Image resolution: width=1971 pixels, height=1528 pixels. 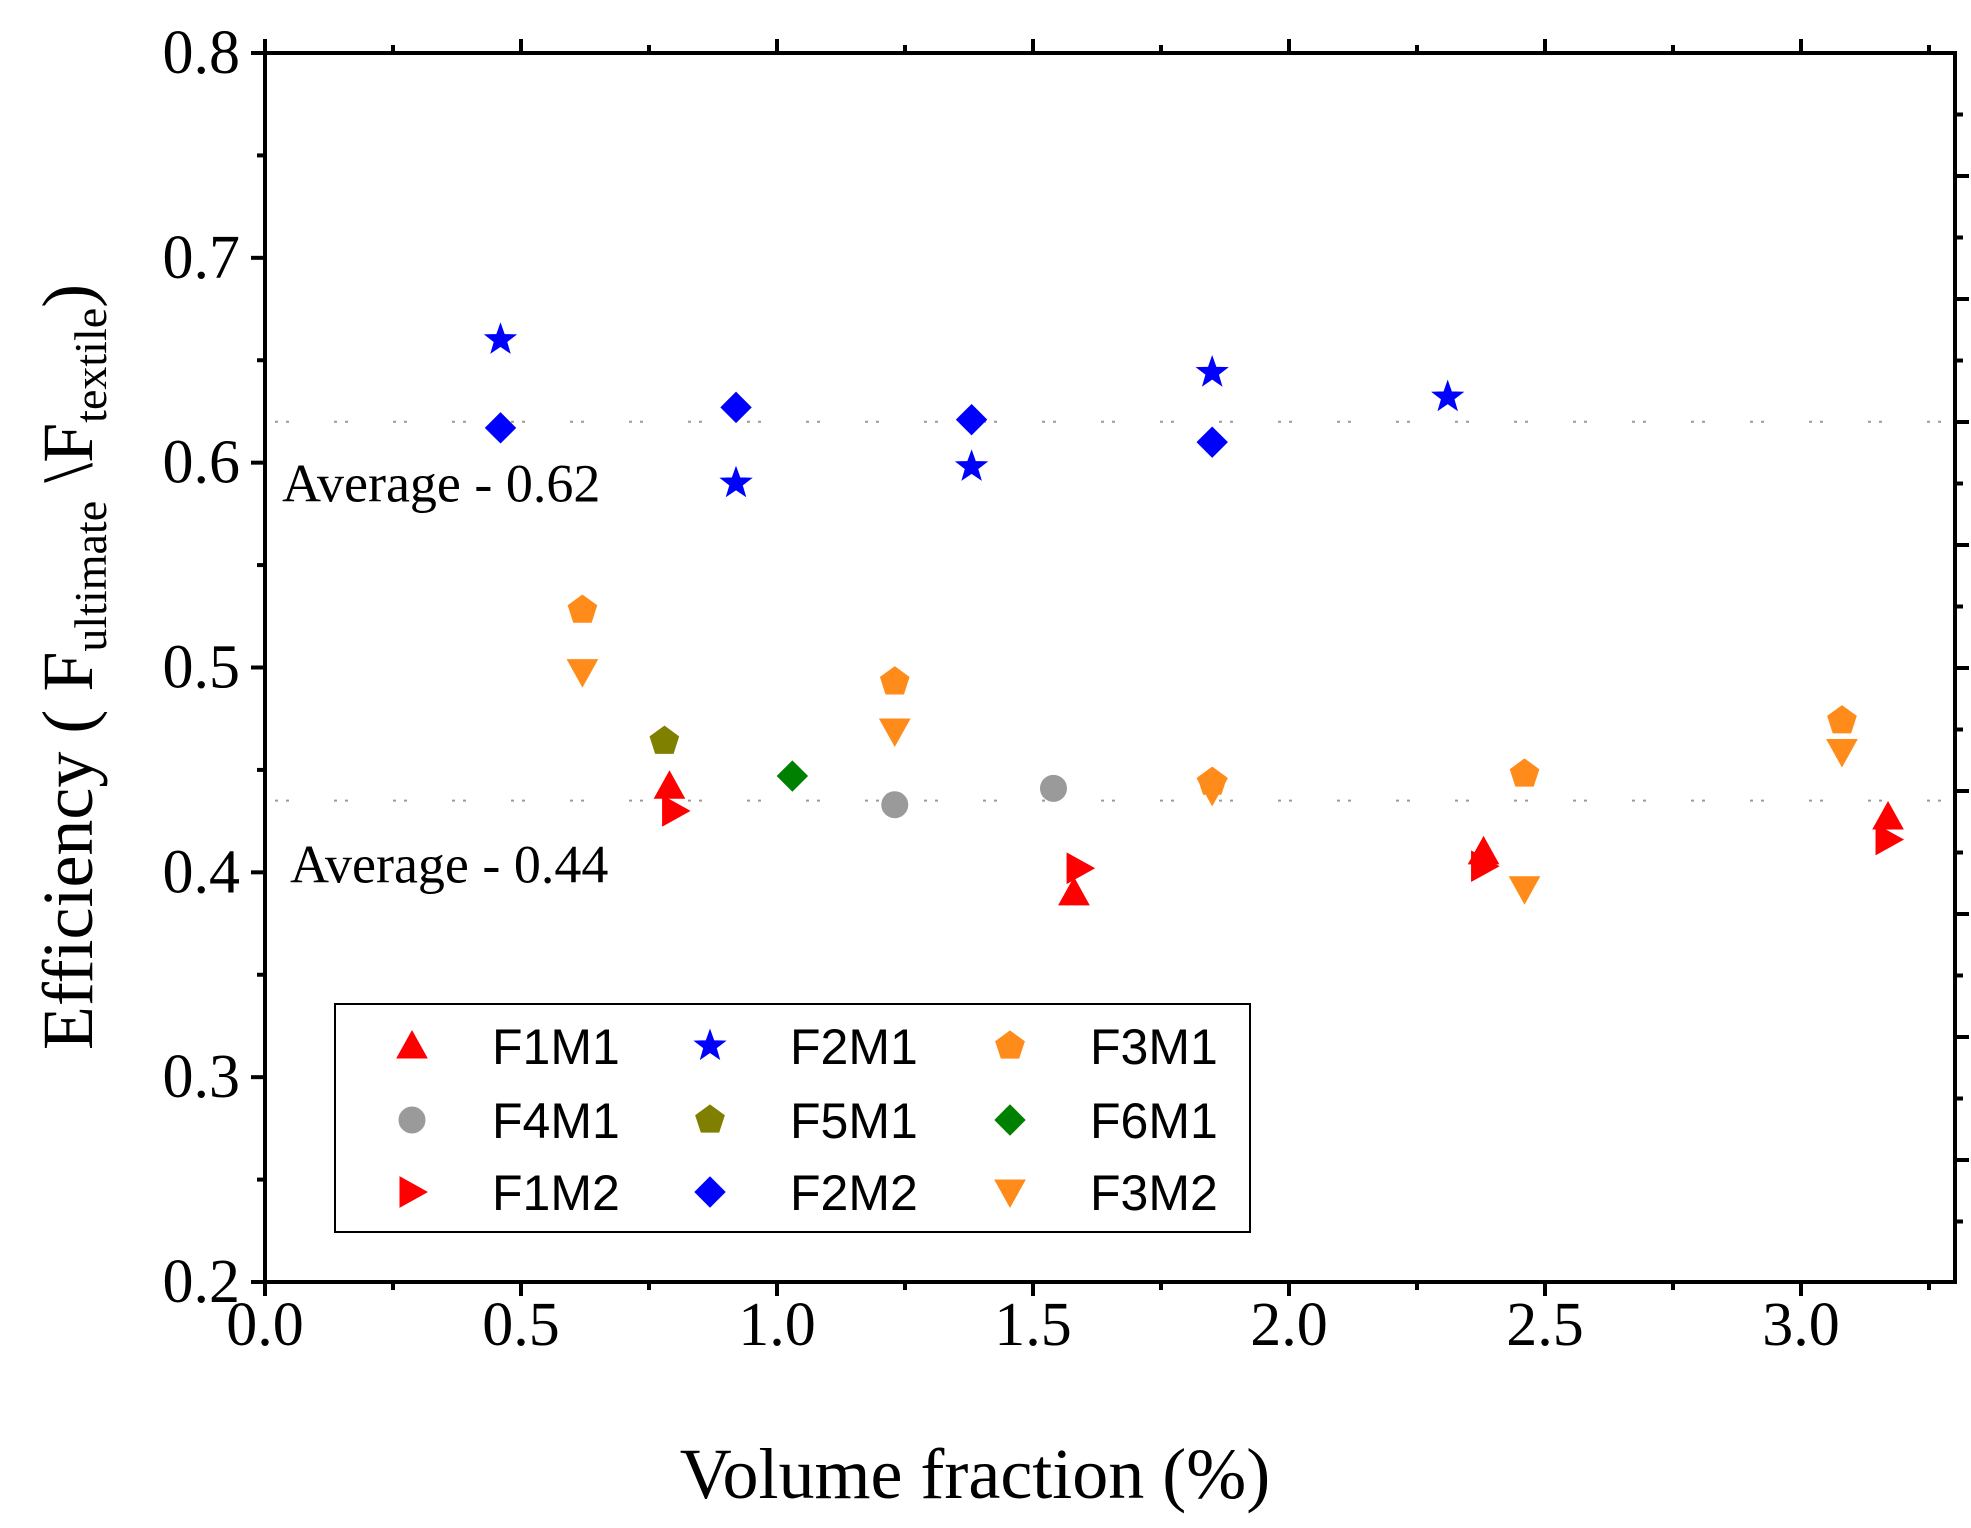 What do you see at coordinates (202, 1282) in the screenshot?
I see `y-tick-label: 0.2` at bounding box center [202, 1282].